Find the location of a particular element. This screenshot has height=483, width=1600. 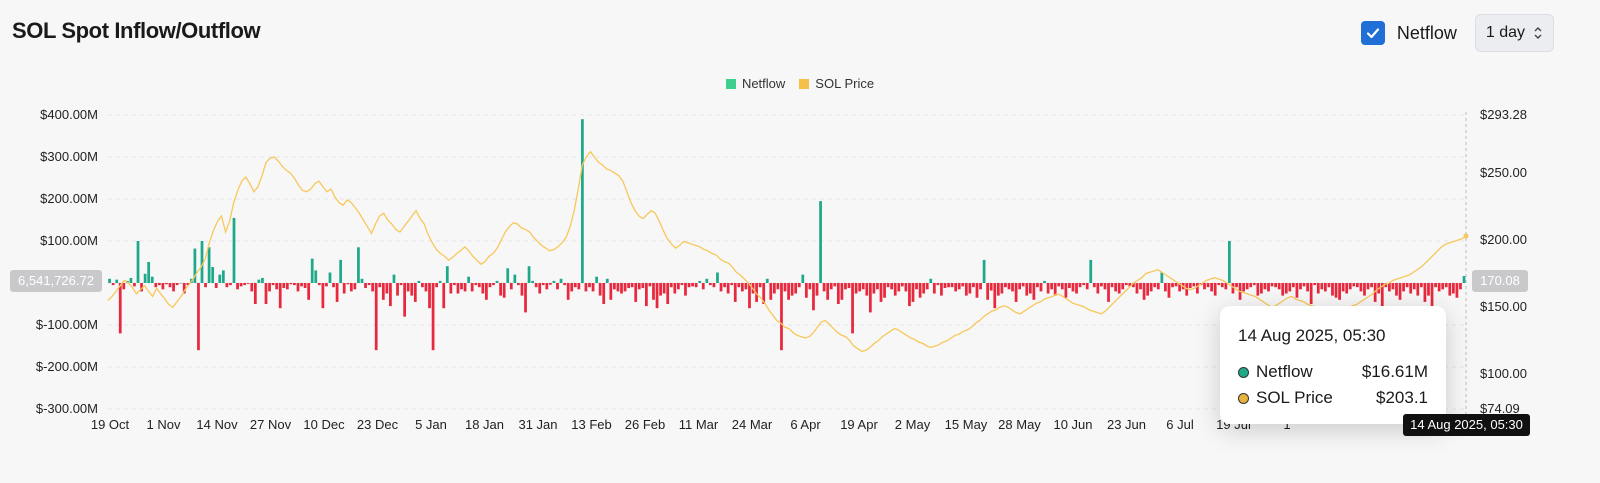

x-tick-label: 28 May is located at coordinates (1019, 424).